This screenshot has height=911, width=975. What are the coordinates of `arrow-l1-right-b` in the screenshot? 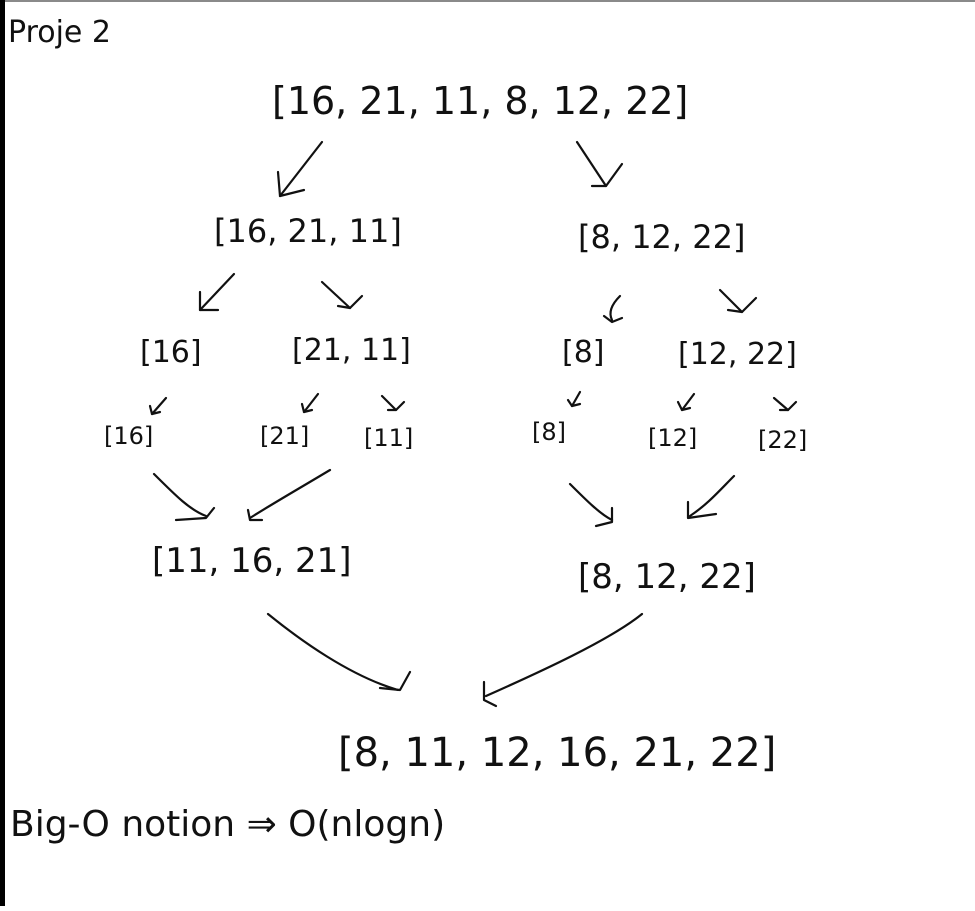 It's located at (738, 301).